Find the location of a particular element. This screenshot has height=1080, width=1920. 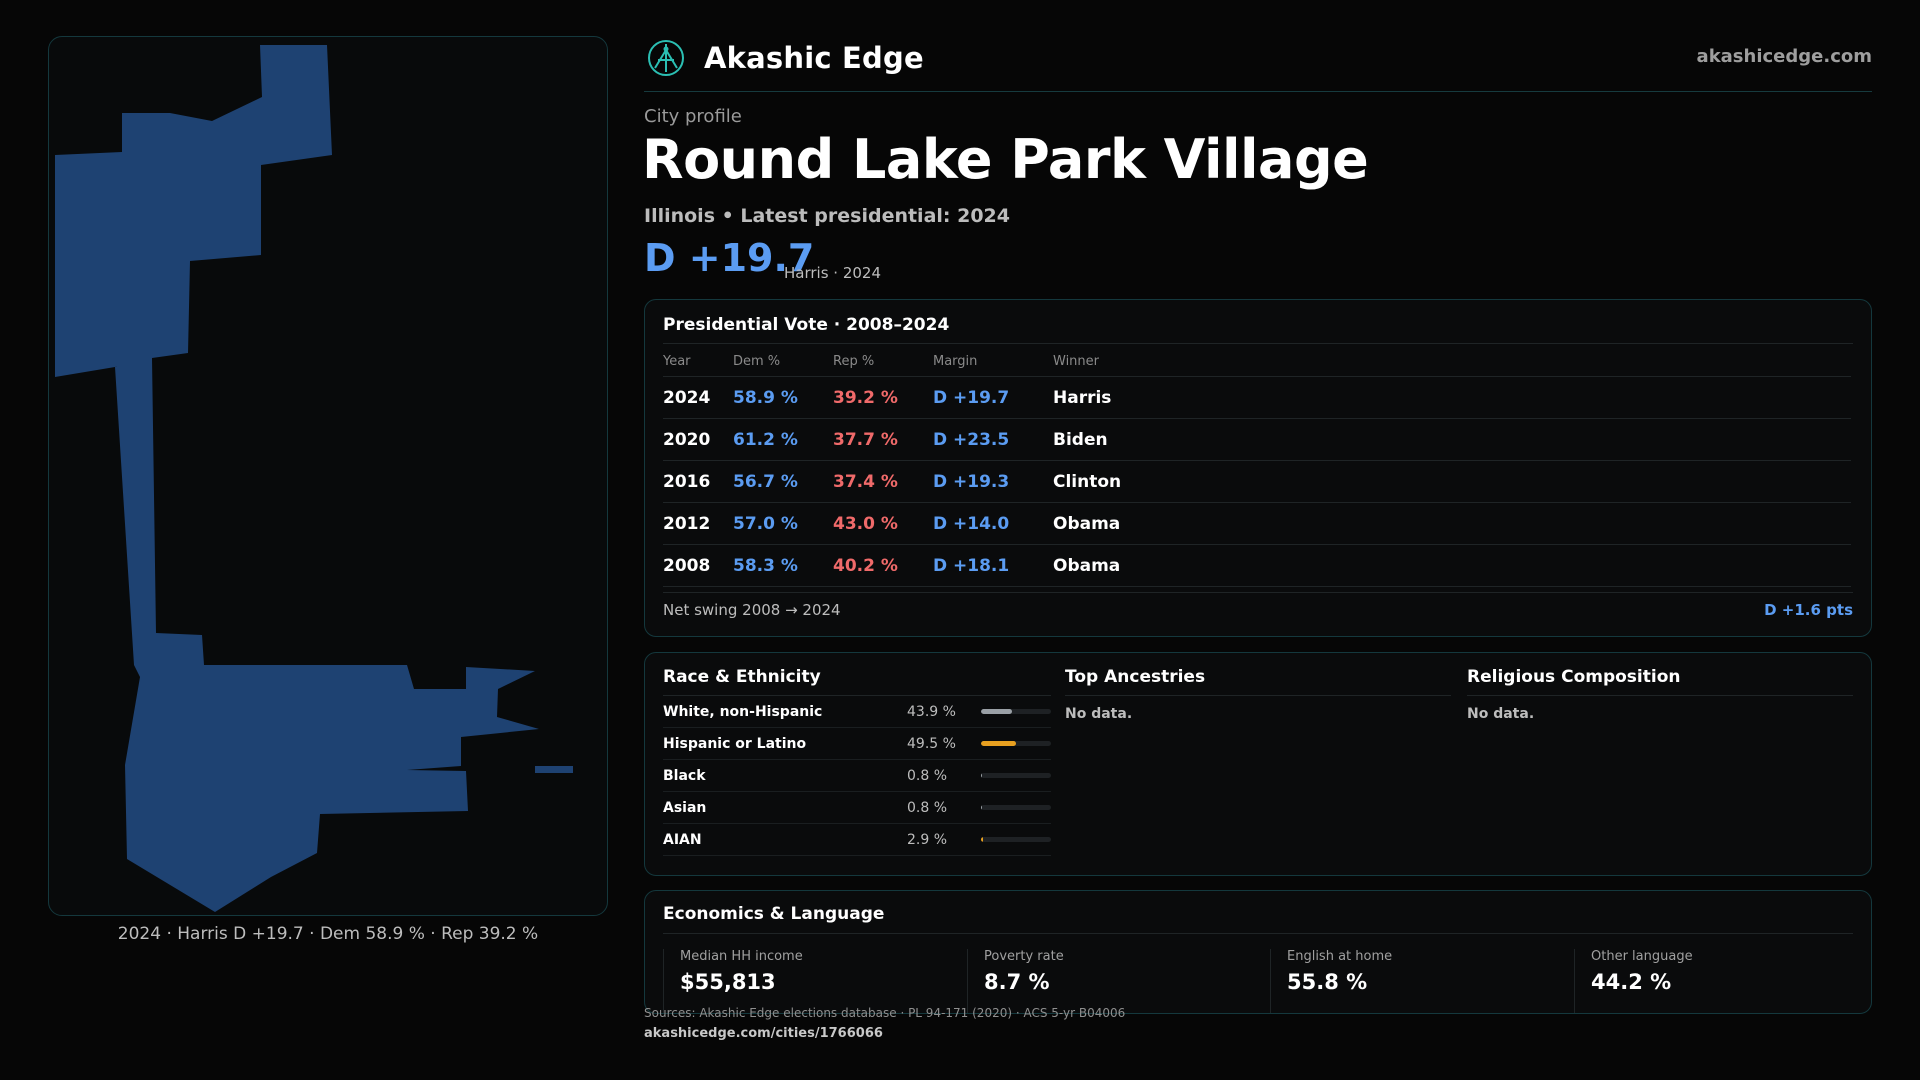

race-percent: 43.9 % is located at coordinates (931, 711).